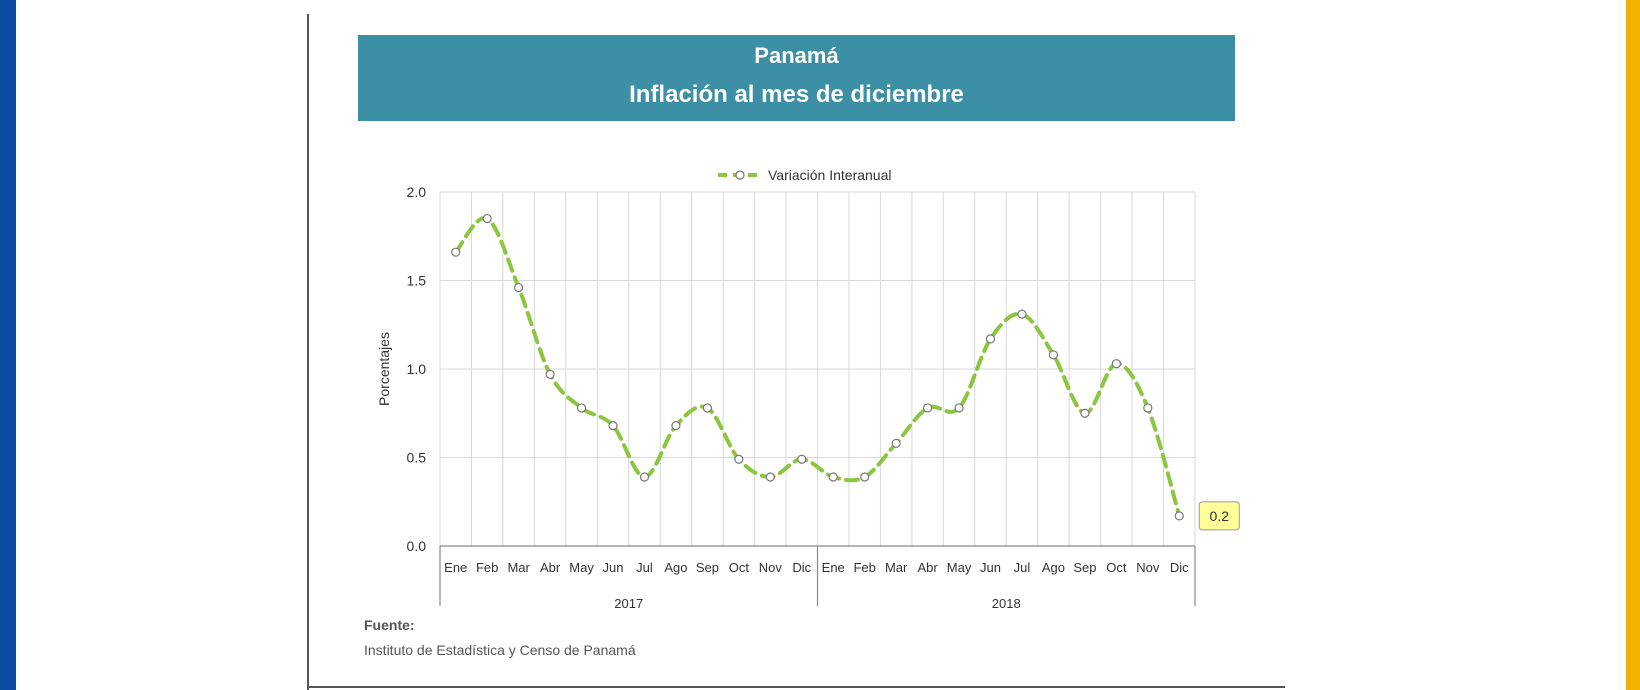 This screenshot has width=1640, height=690. Describe the element at coordinates (389, 625) in the screenshot. I see `source-label: Fuente:` at that location.